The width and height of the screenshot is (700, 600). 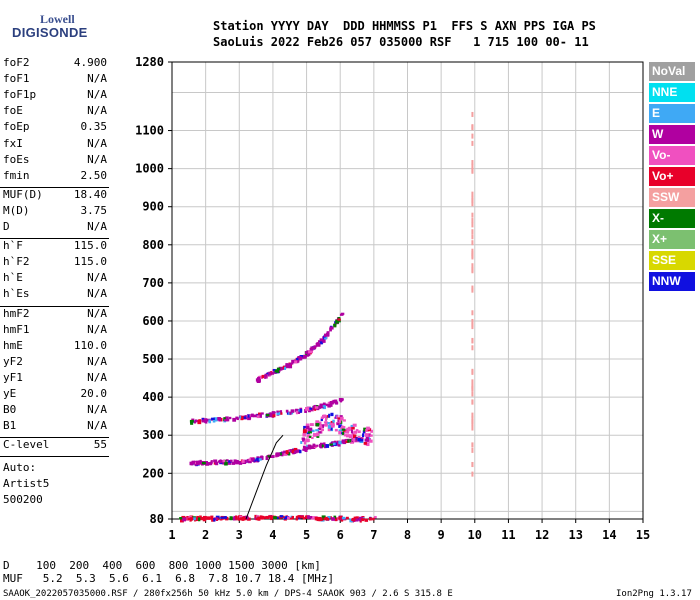 I want to click on param-hmf2: hmF2 N/A, so click(x=55, y=315).